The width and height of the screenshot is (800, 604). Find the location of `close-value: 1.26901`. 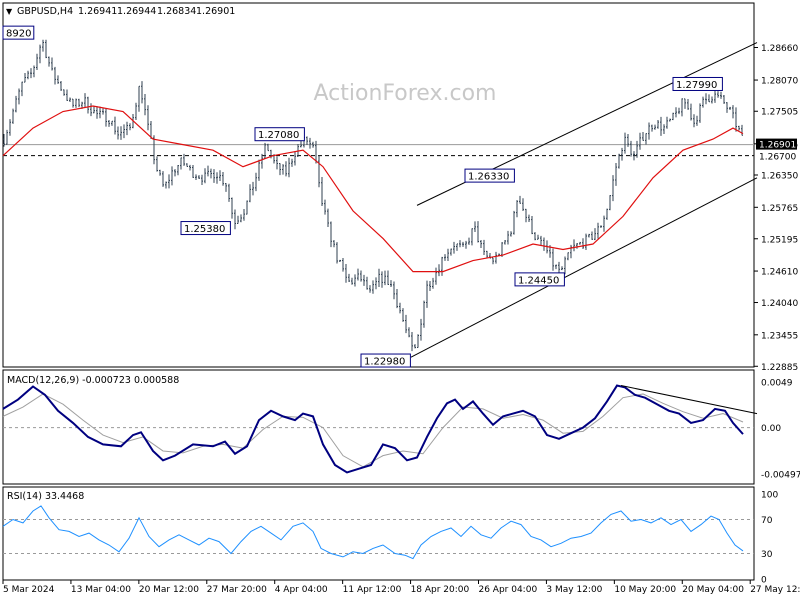

close-value: 1.26901 is located at coordinates (215, 11).